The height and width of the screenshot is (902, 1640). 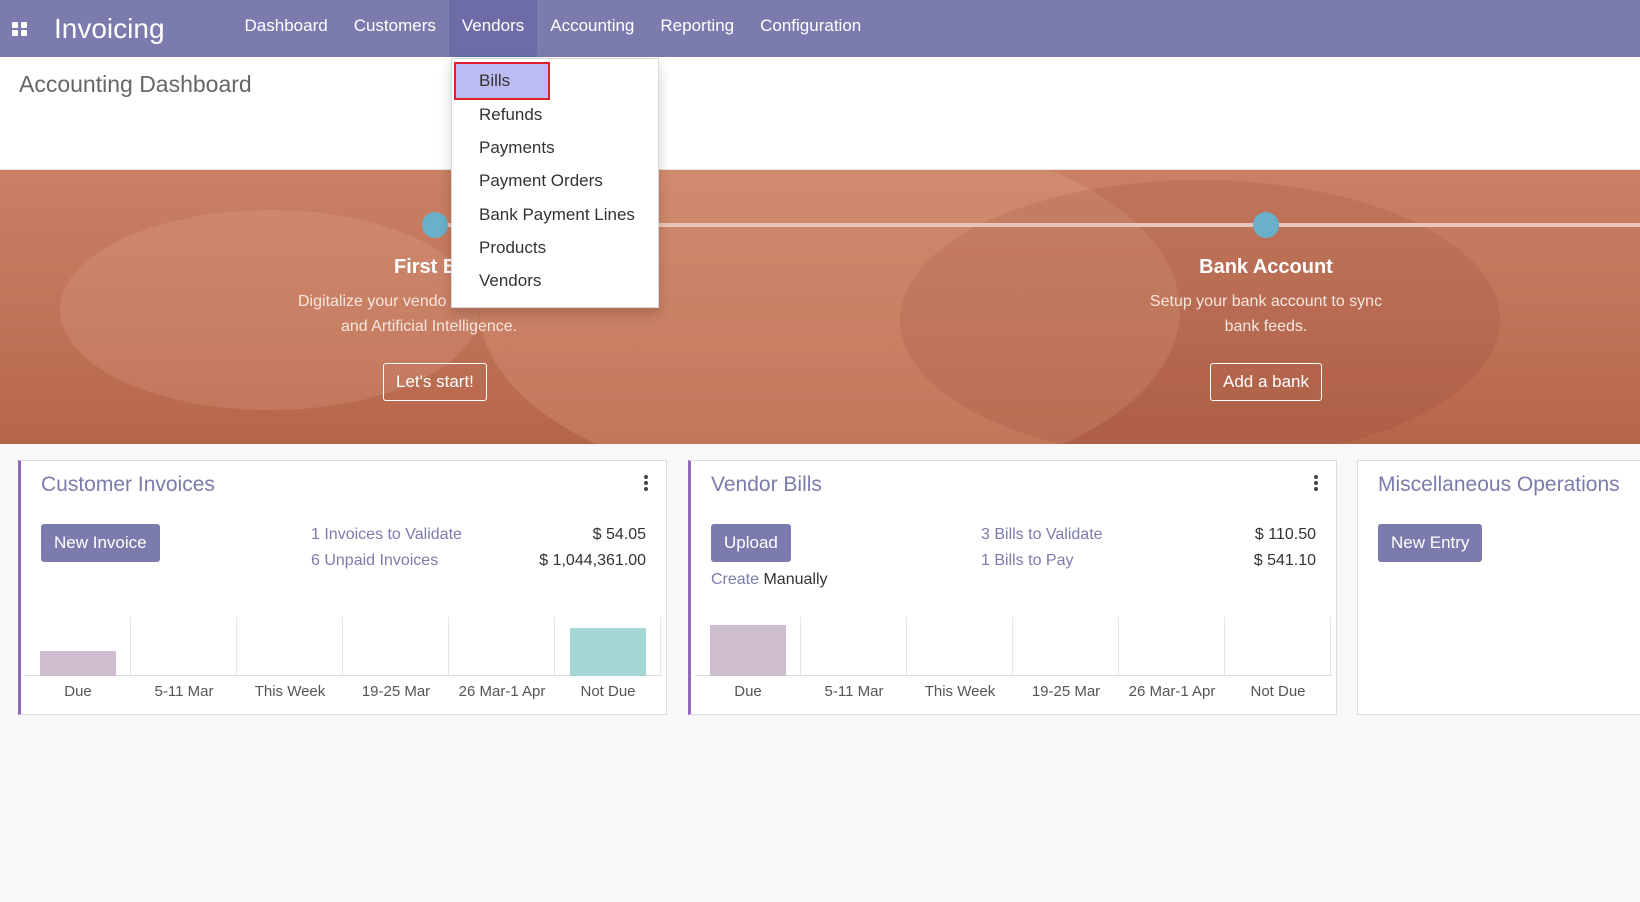 I want to click on bills-to-pay-amount: $ 541.10, so click(x=1284, y=560).